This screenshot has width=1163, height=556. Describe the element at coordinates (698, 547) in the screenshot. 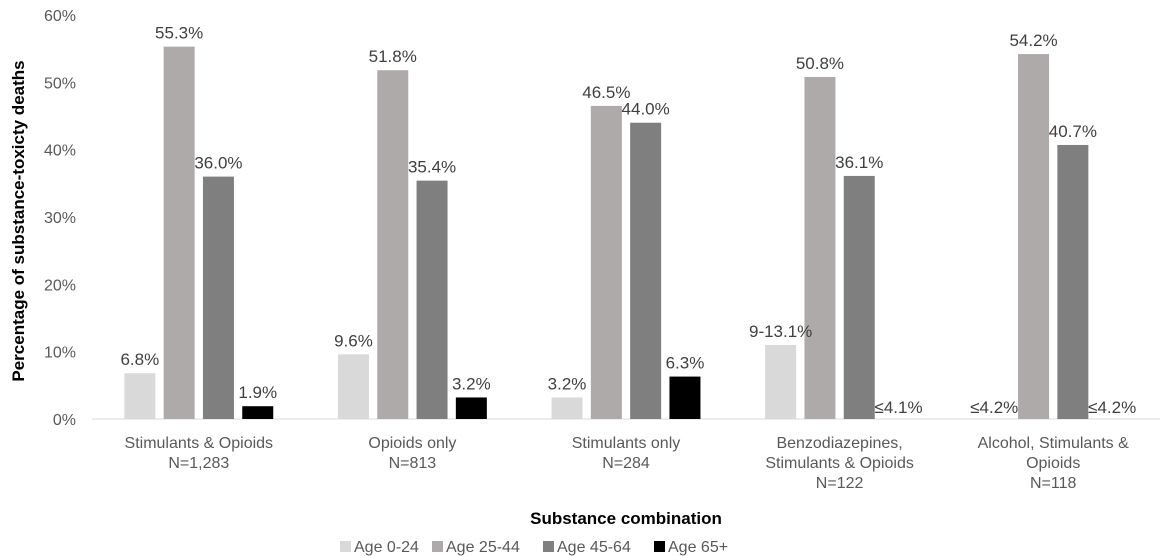

I see `legend-label: Age 65+` at that location.